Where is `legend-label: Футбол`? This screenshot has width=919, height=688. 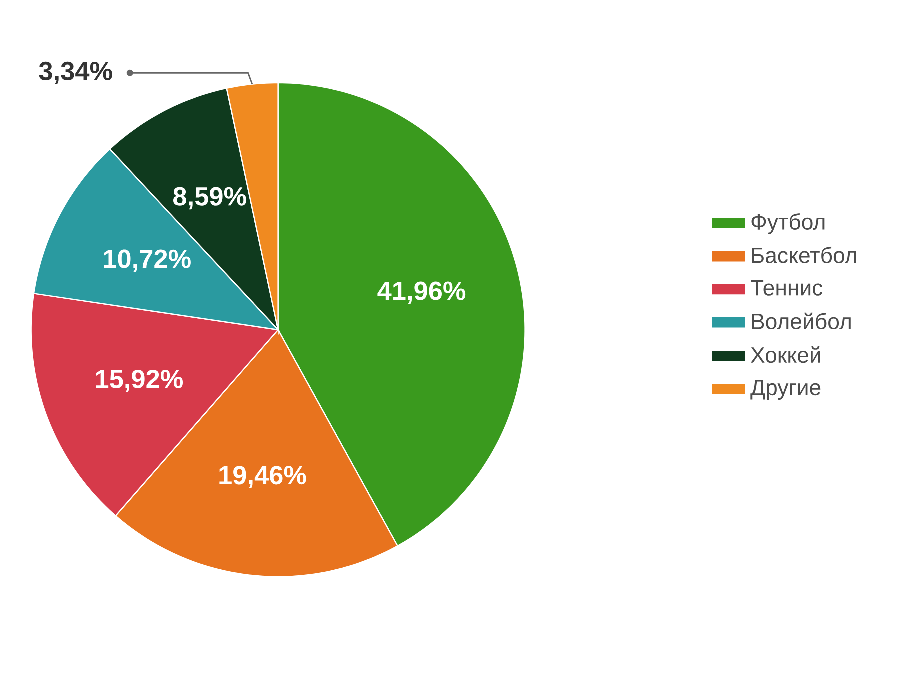 legend-label: Футбол is located at coordinates (788, 223).